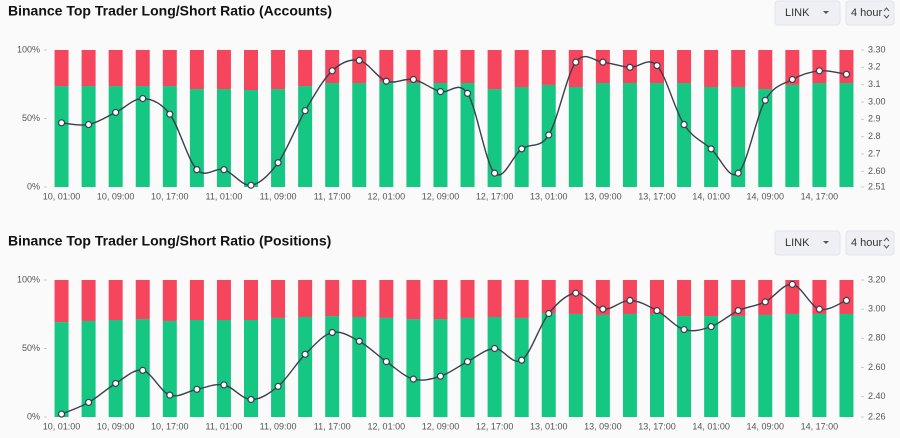  I want to click on x-tick-label: 13, 17:00, so click(657, 196).